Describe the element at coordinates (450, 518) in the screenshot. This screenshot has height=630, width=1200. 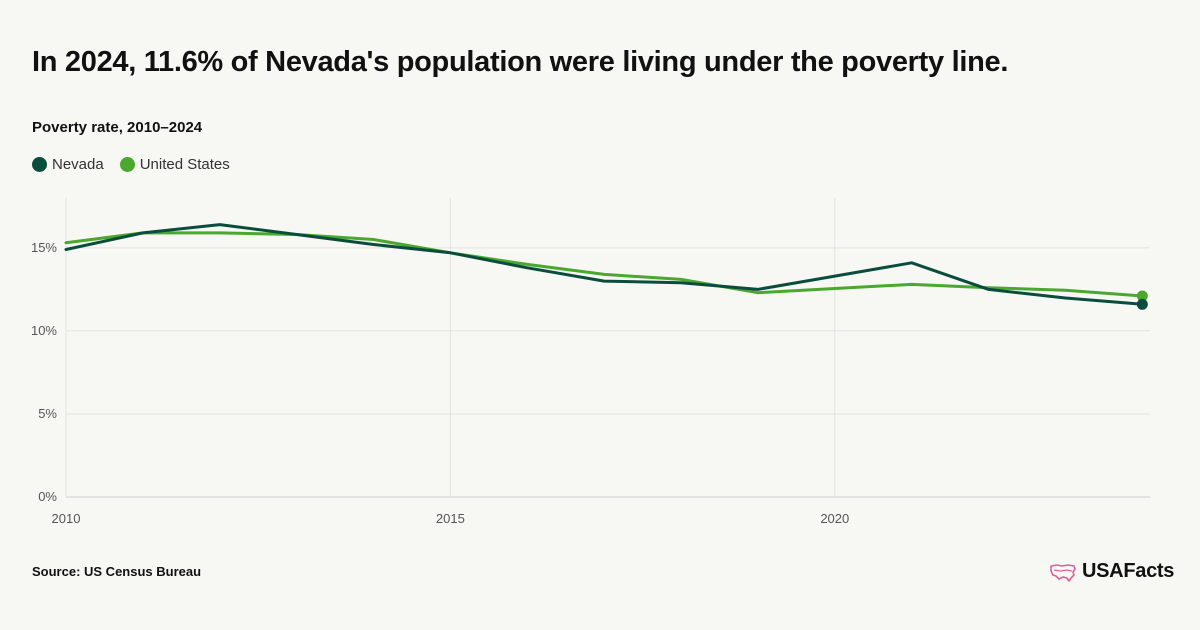
I see `x-tick-label: 2015` at that location.